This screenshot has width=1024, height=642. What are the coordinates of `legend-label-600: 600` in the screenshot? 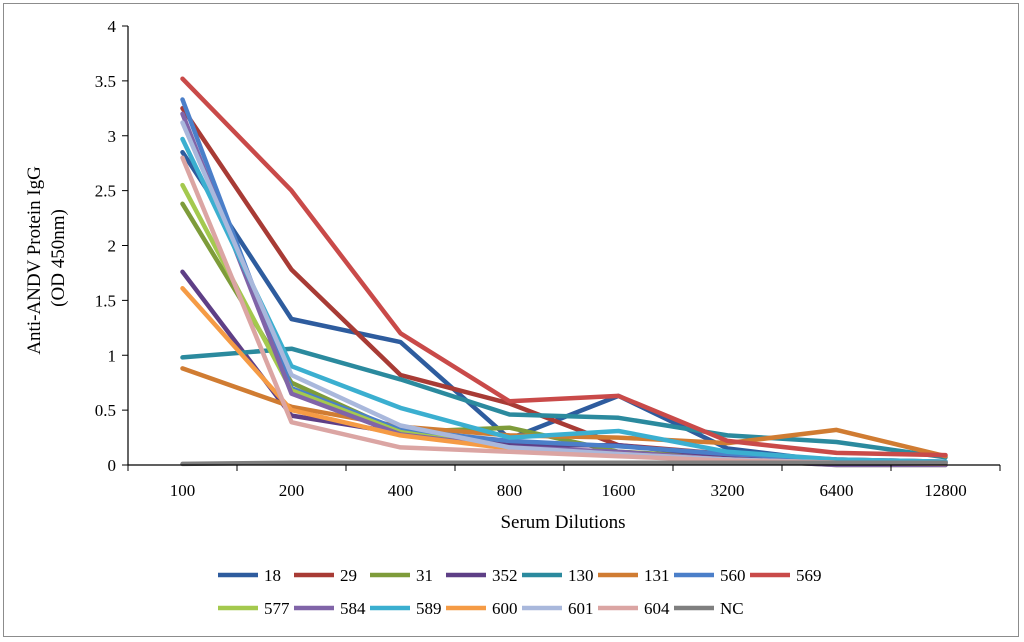 It's located at (505, 608).